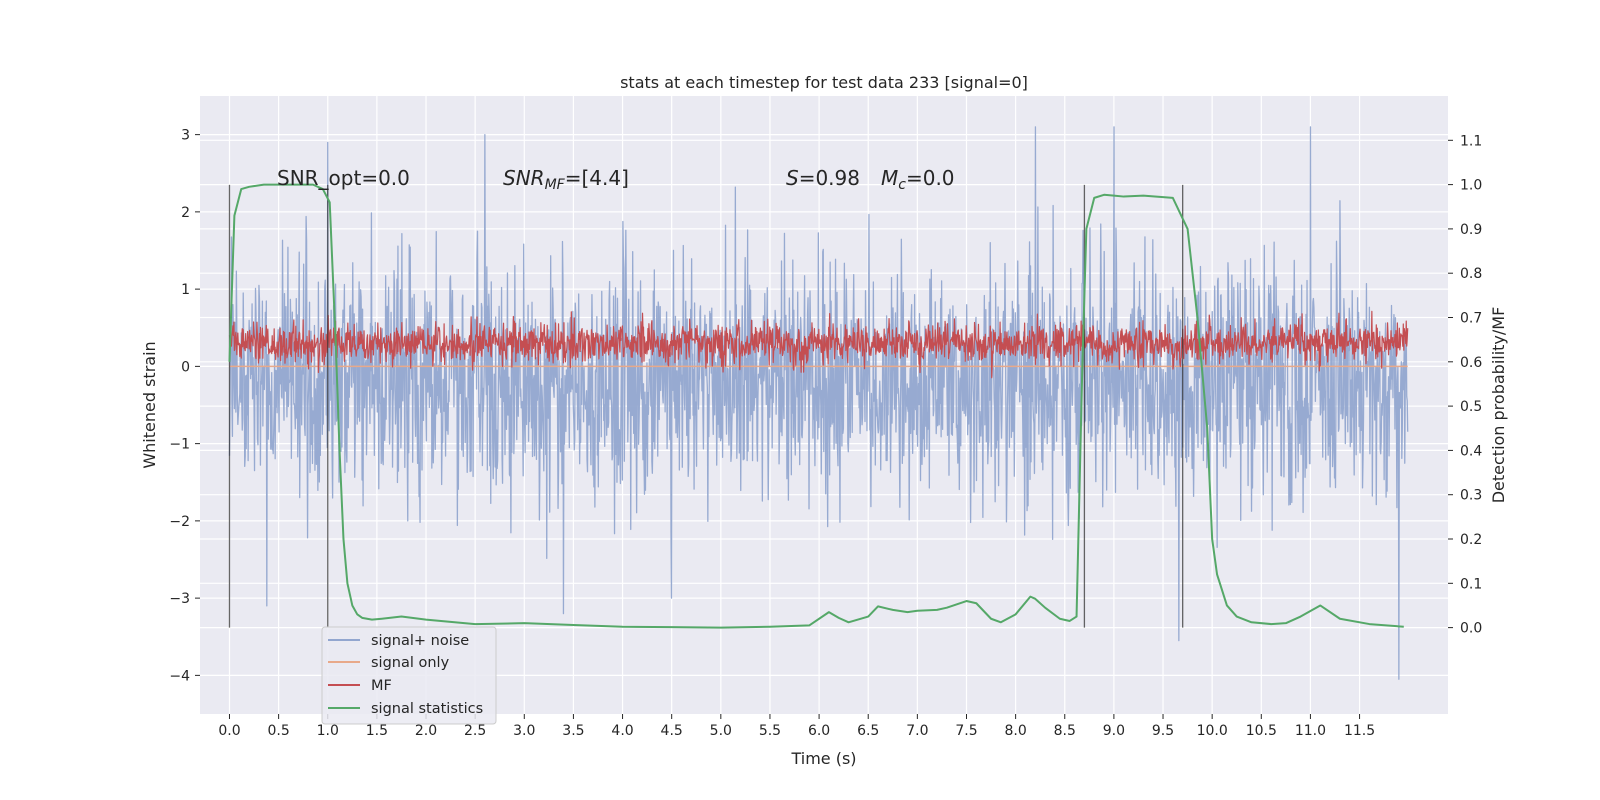 The image size is (1600, 800). I want to click on x-tick-label: 4.5, so click(672, 731).